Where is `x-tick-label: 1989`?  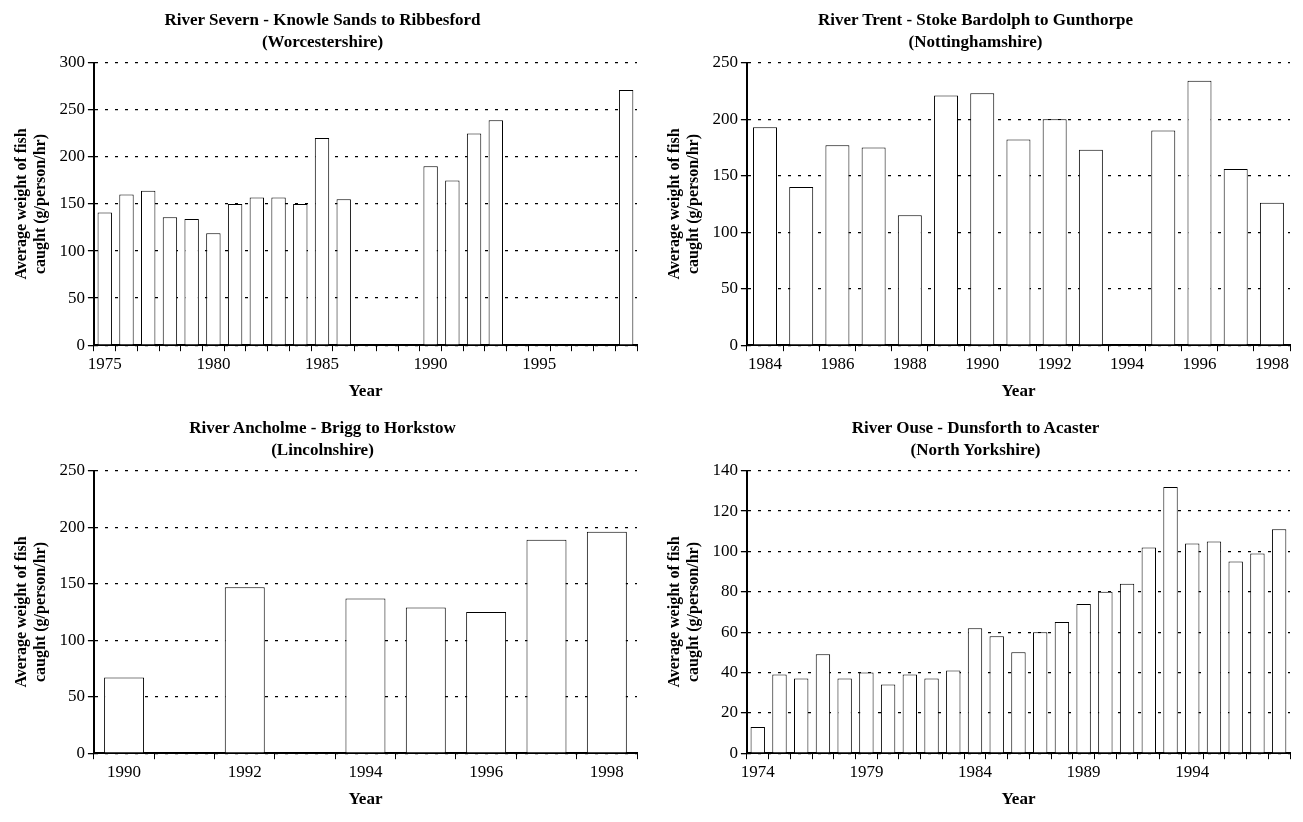
x-tick-label: 1989 is located at coordinates (1083, 771).